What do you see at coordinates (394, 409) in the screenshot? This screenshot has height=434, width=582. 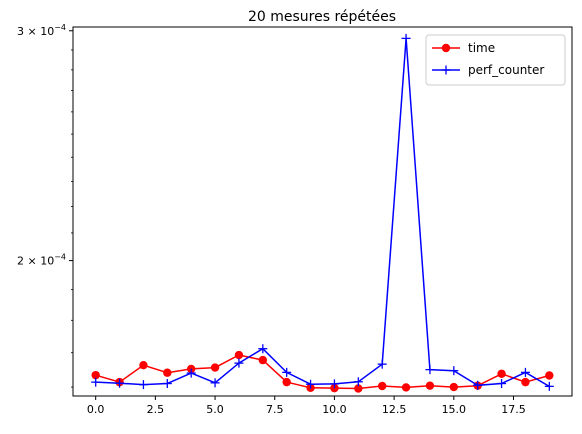 I see `x-tick-label: 12.5` at bounding box center [394, 409].